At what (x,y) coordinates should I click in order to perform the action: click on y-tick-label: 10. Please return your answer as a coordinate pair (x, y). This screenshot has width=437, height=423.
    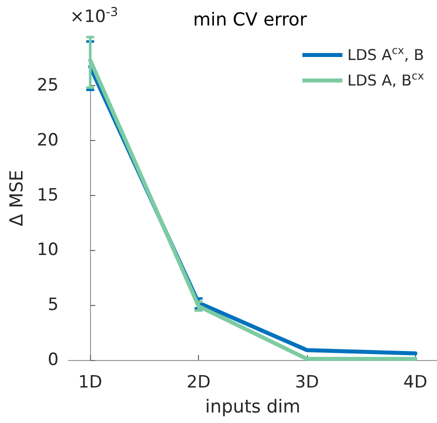
    Looking at the image, I should click on (47, 250).